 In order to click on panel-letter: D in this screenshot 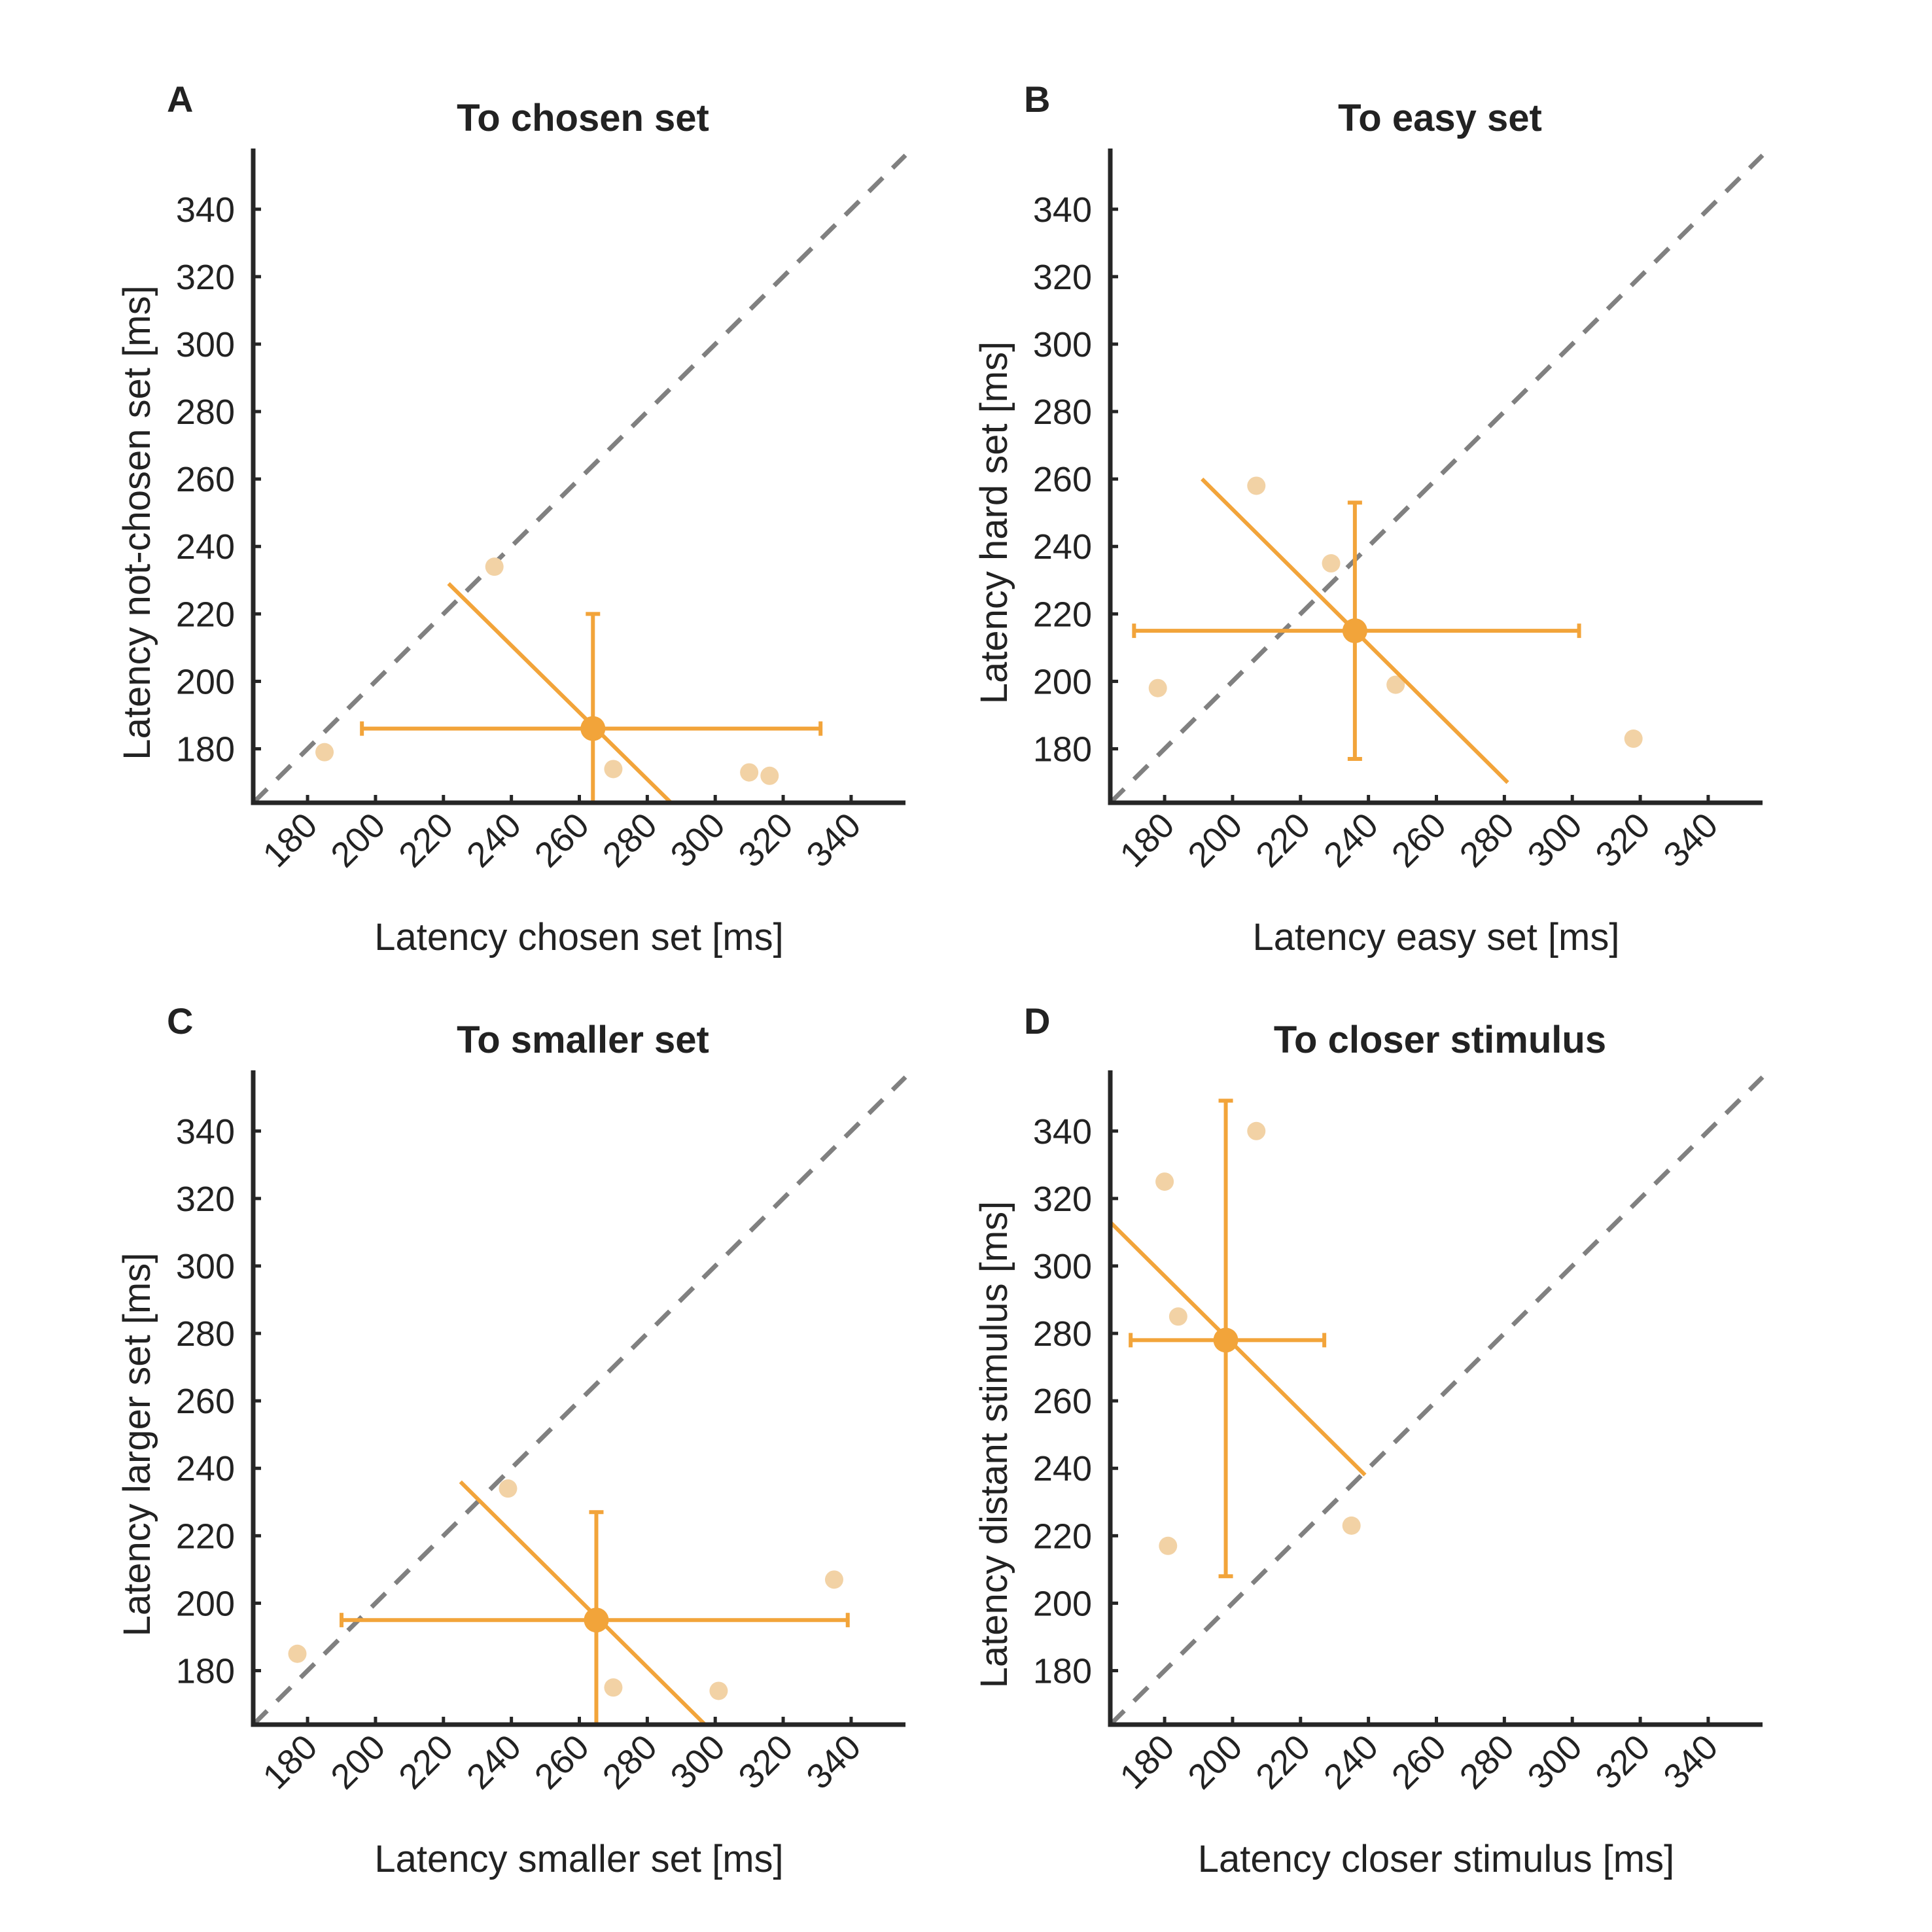, I will do `click(1037, 1021)`.